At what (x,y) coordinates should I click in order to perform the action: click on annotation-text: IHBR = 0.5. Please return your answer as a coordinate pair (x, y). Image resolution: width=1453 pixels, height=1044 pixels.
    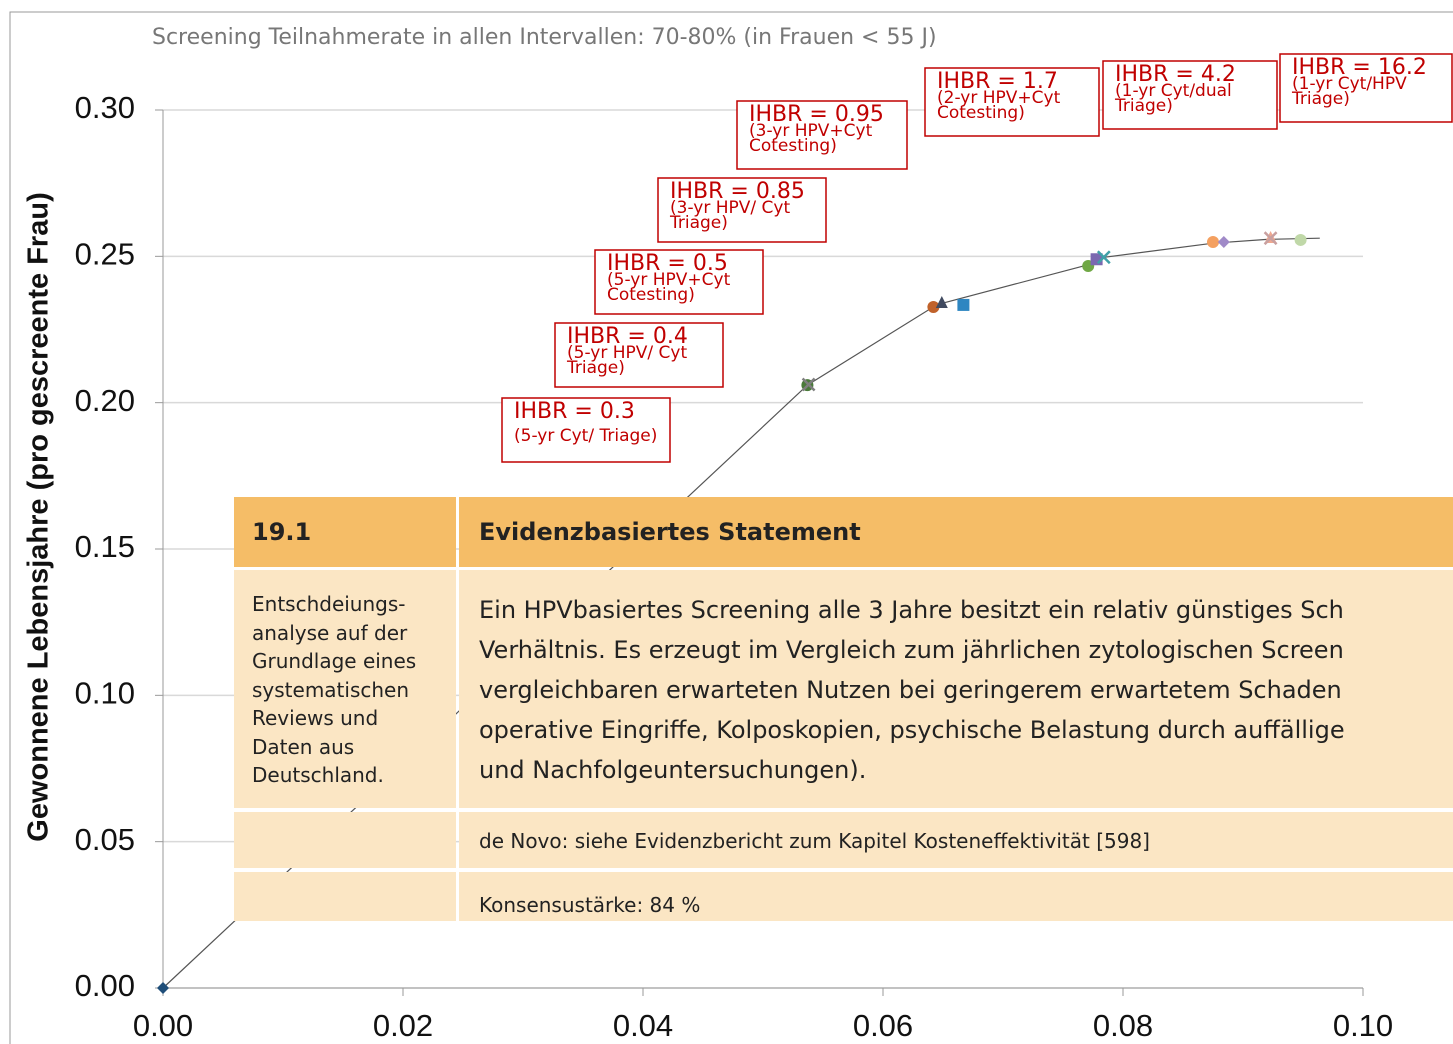
    Looking at the image, I should click on (667, 263).